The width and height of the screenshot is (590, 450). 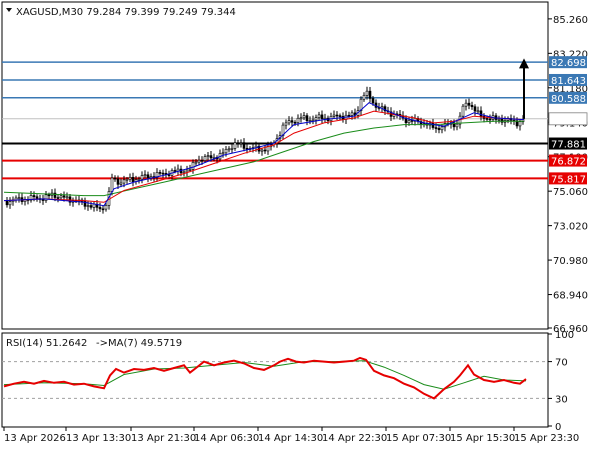 What do you see at coordinates (9, 10) in the screenshot?
I see `symbol-dropdown-icon` at bounding box center [9, 10].